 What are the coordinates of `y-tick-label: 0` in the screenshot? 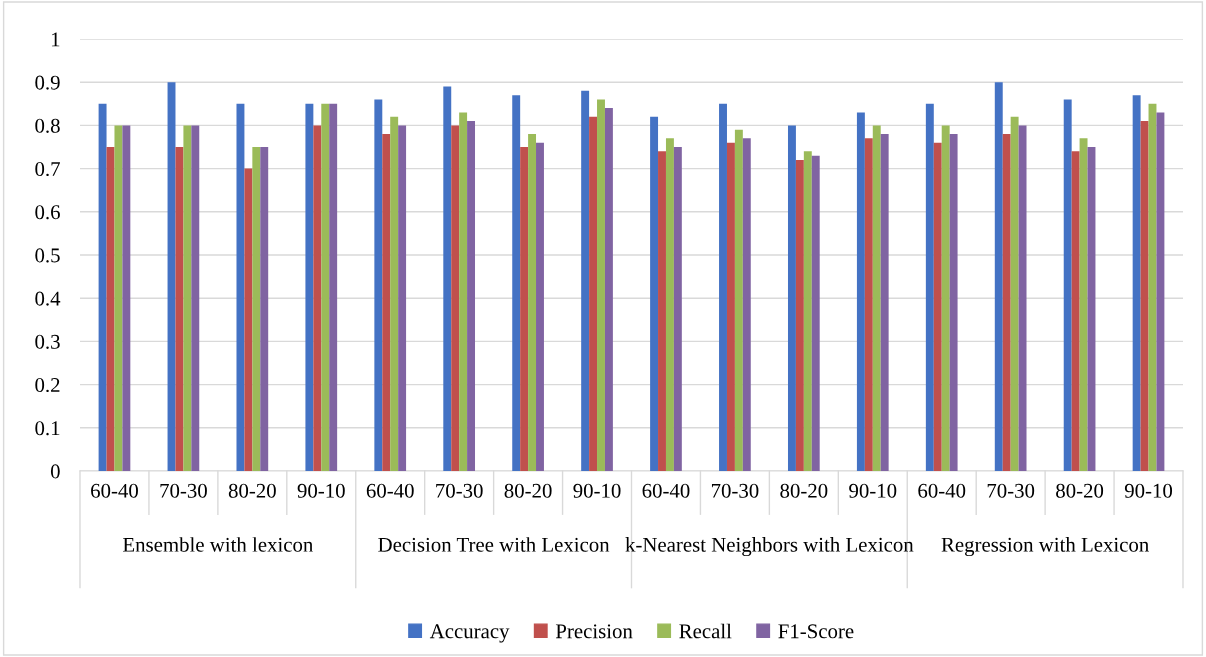 It's located at (55, 471).